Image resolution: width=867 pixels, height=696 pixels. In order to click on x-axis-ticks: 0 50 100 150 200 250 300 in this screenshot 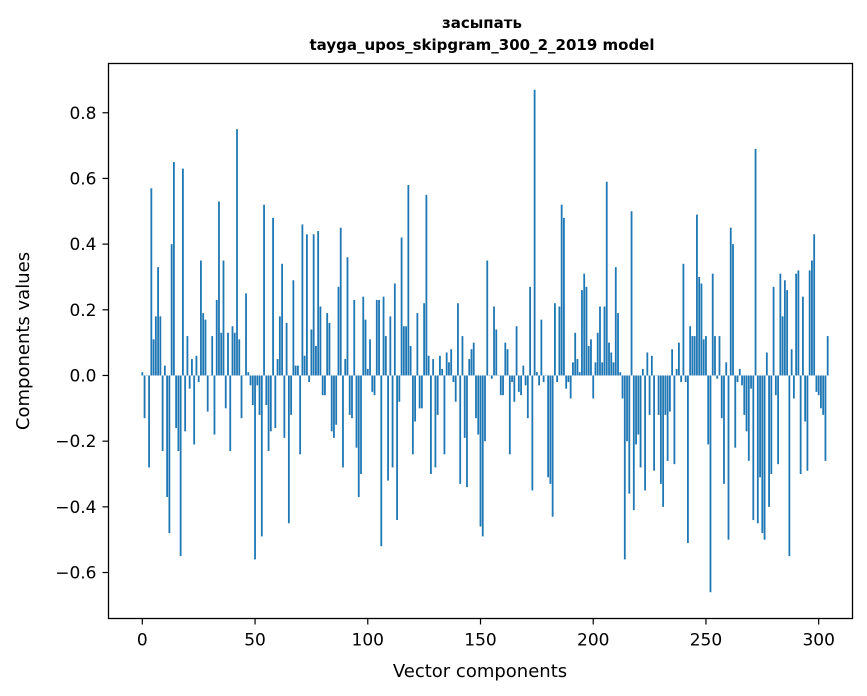, I will do `click(486, 634)`.